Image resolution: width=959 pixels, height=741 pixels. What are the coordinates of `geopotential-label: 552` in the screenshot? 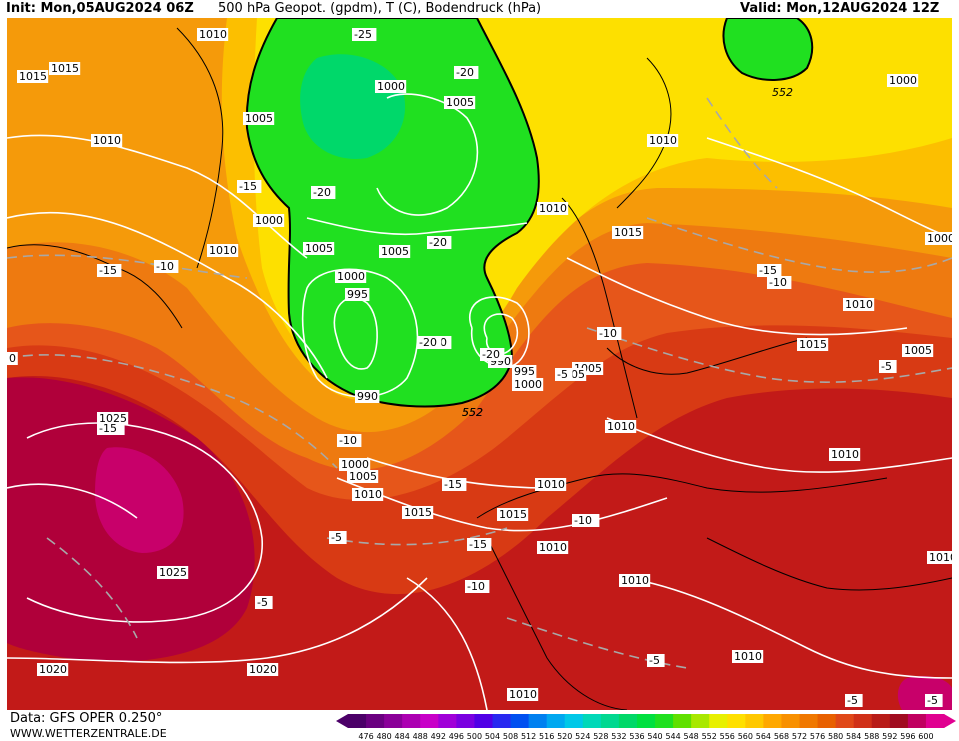 It's located at (472, 412).